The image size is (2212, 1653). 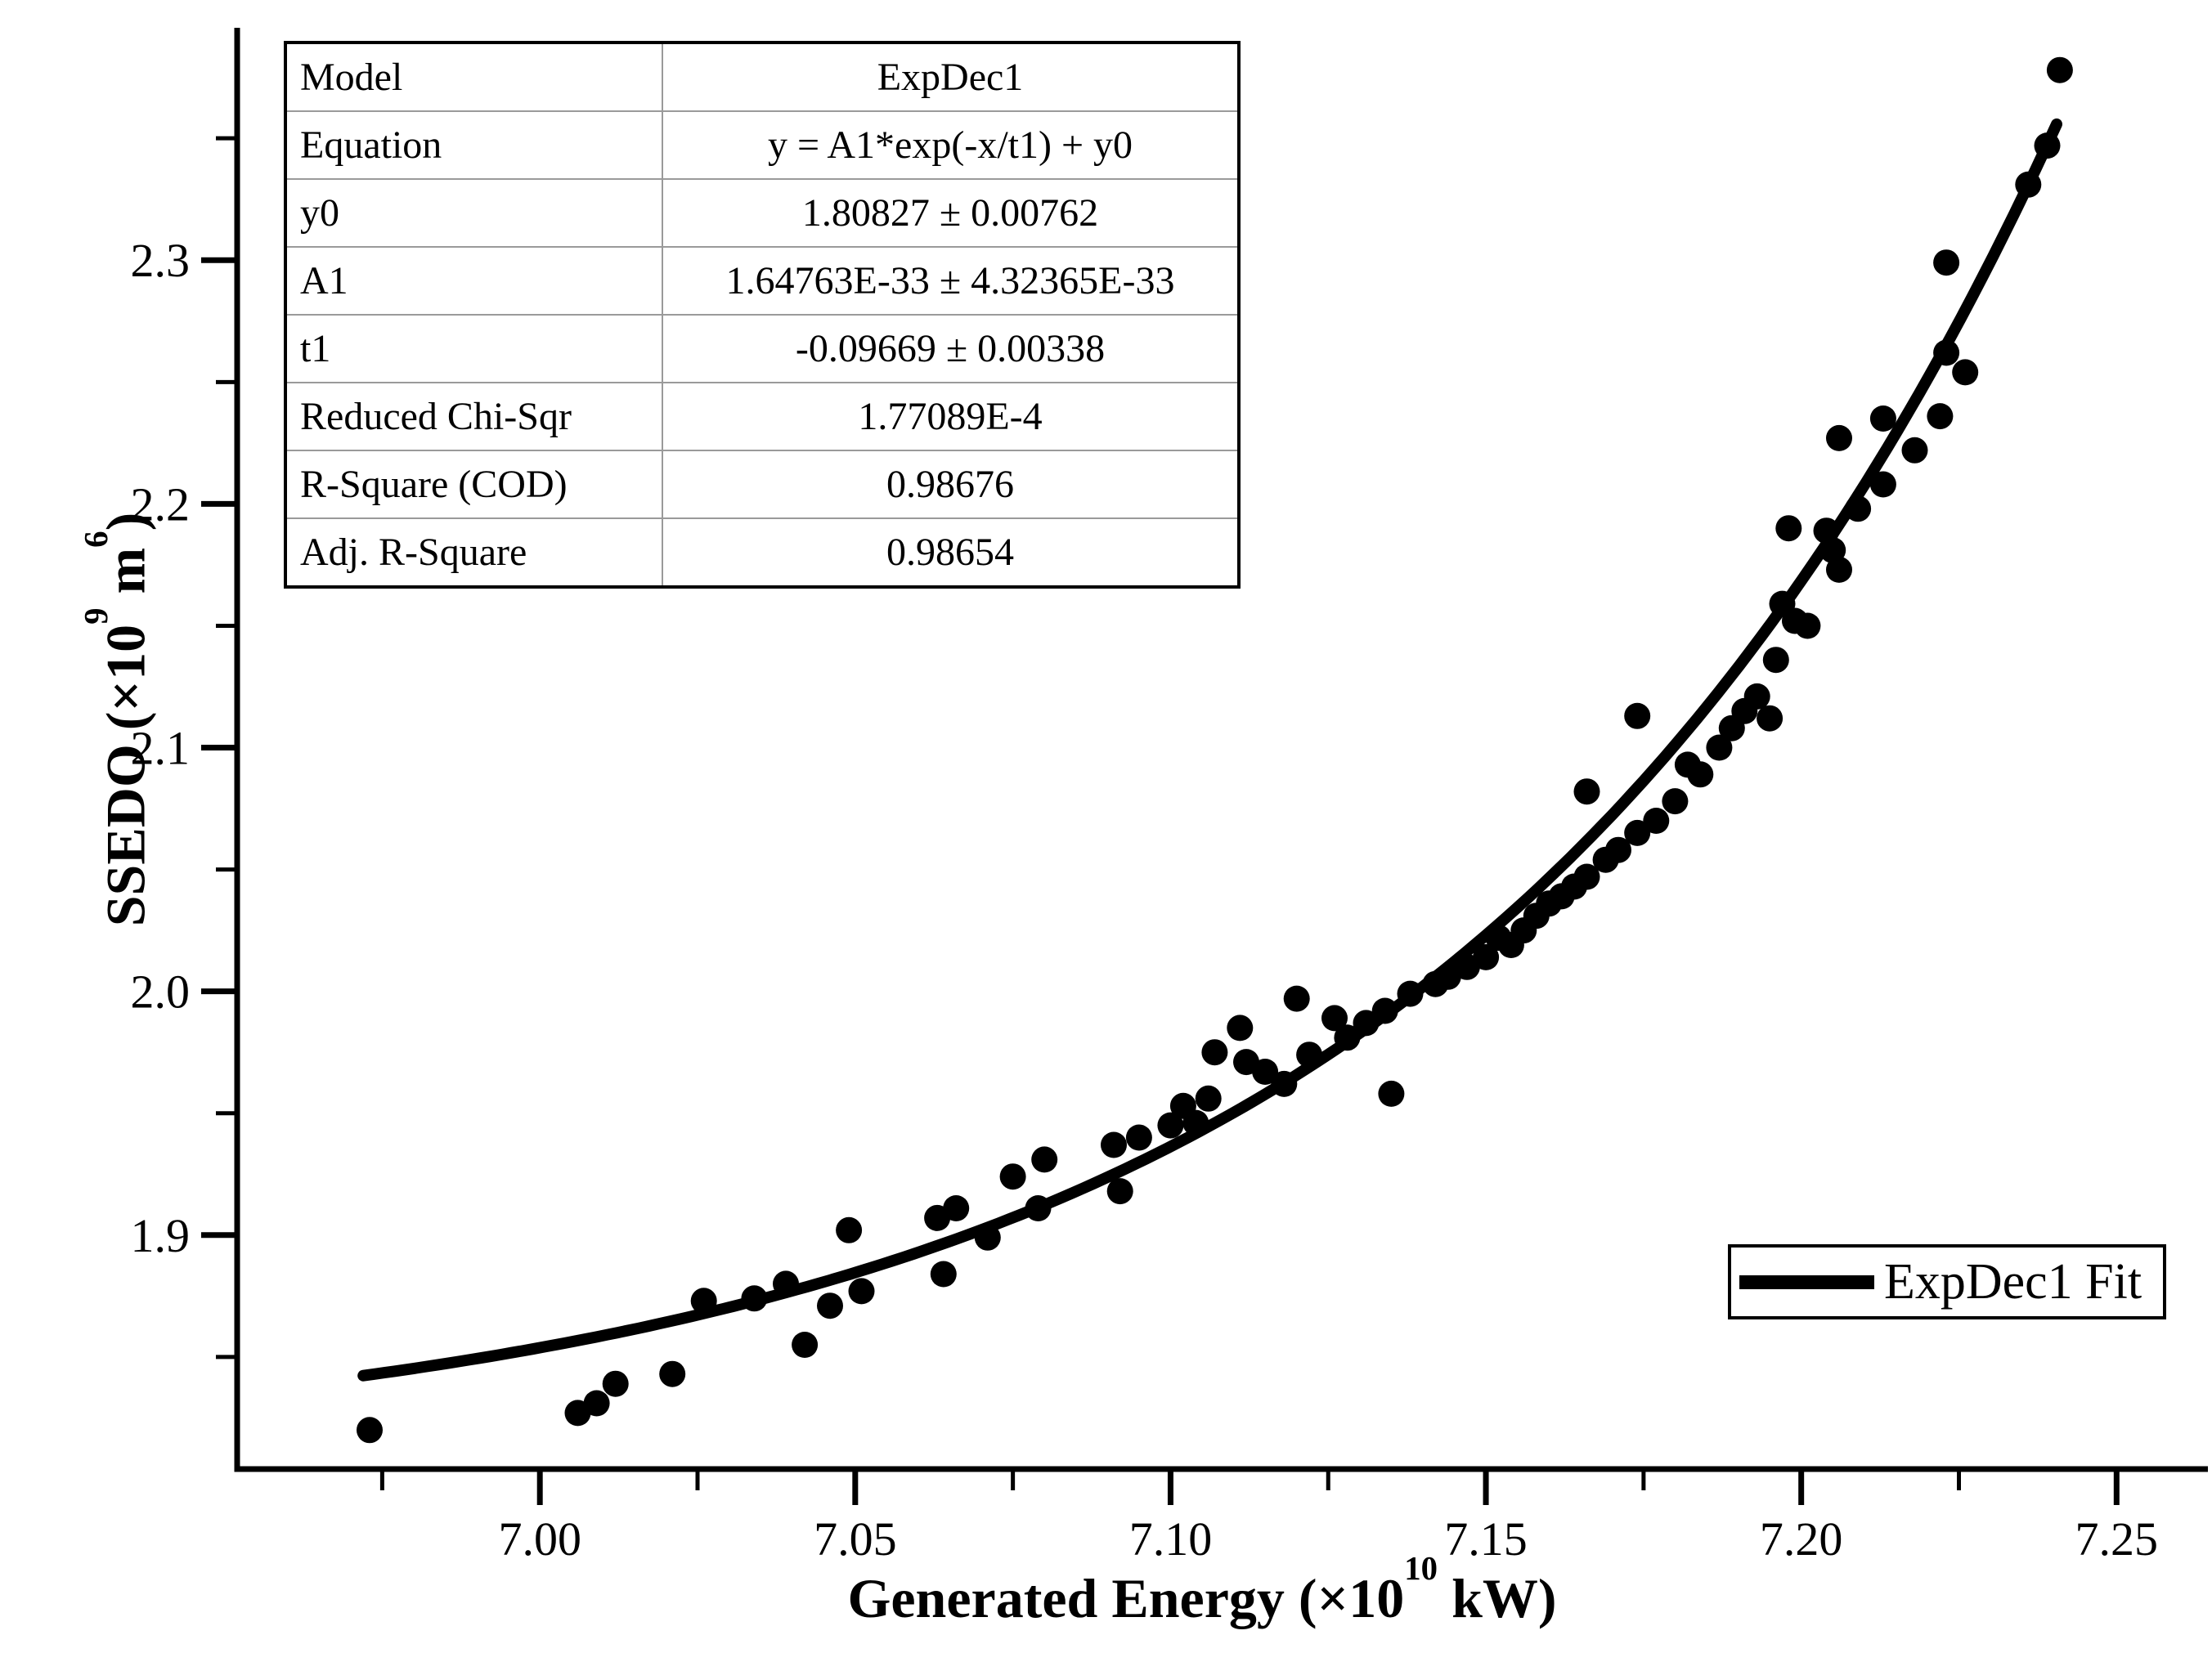 I want to click on param-value: 0.98676, so click(x=951, y=484).